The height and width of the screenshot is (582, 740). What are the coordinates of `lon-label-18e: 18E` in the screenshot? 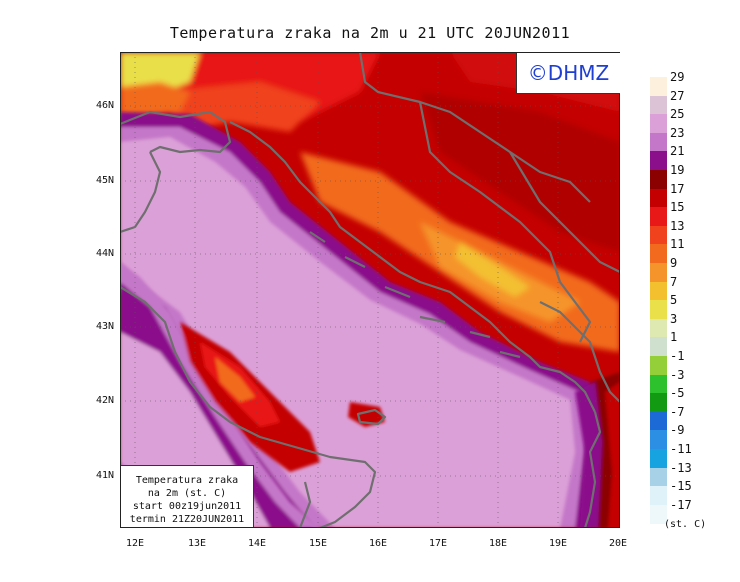 It's located at (498, 543).